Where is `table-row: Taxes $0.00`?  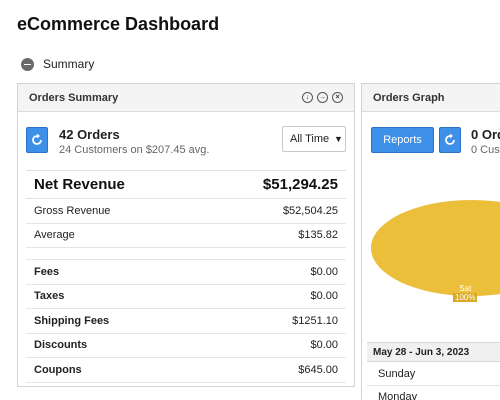 table-row: Taxes $0.00 is located at coordinates (186, 297).